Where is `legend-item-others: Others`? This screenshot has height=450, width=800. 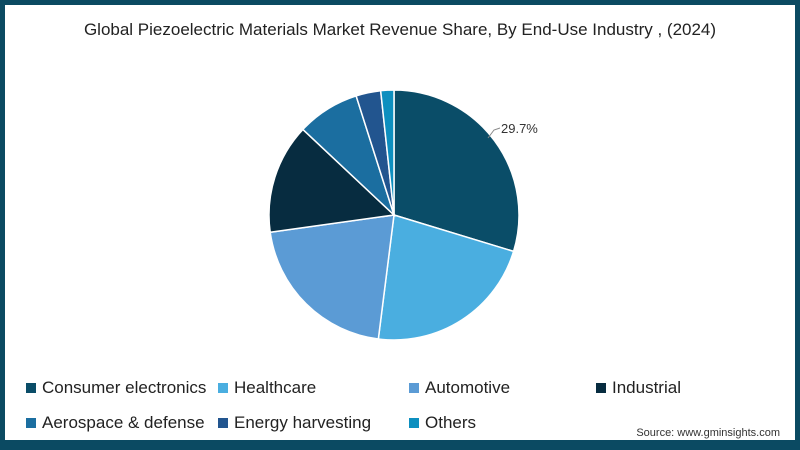
legend-item-others: Others is located at coordinates (442, 423).